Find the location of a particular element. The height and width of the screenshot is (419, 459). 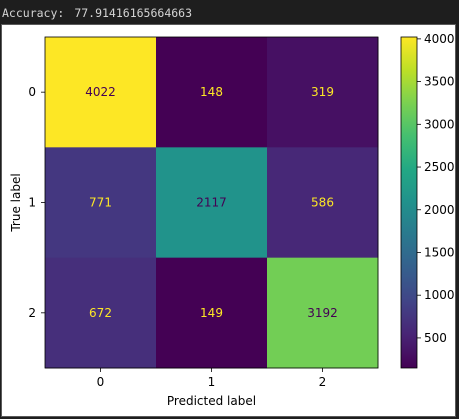

y-axis-ticks: 0 1 2 is located at coordinates (36, 202).